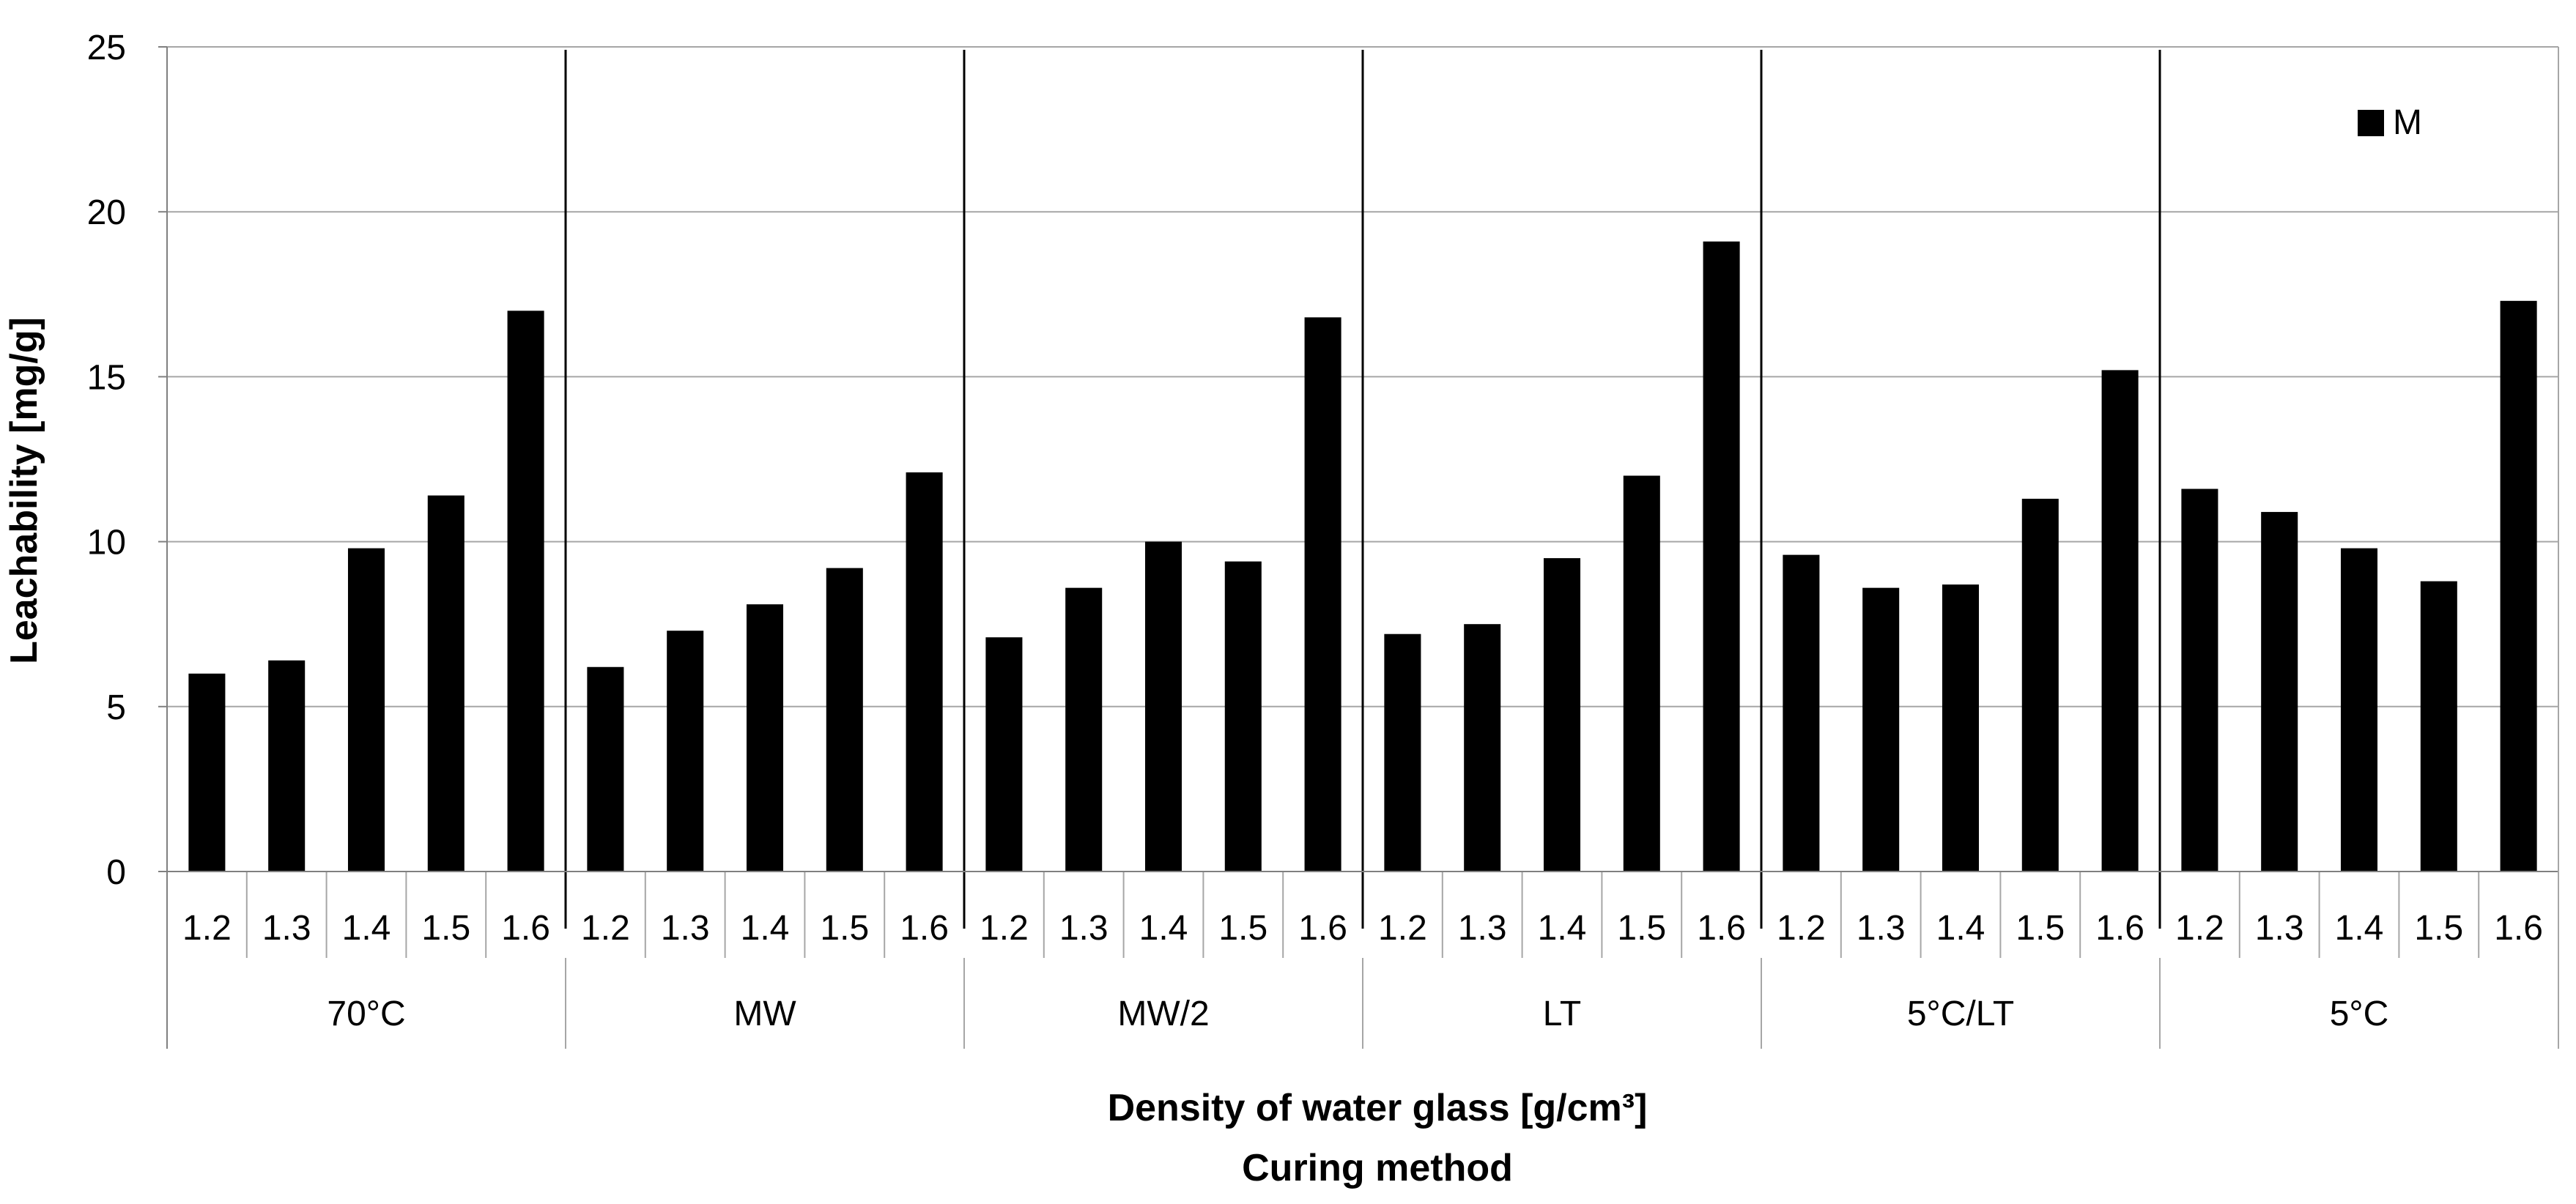 The width and height of the screenshot is (2576, 1204). What do you see at coordinates (1482, 748) in the screenshot?
I see `bar-LT-1.3` at bounding box center [1482, 748].